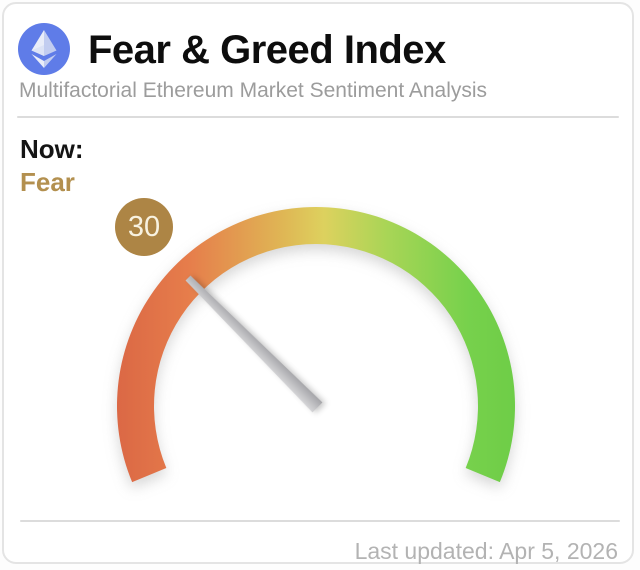 The height and width of the screenshot is (570, 640). What do you see at coordinates (320, 521) in the screenshot?
I see `footer-divider` at bounding box center [320, 521].